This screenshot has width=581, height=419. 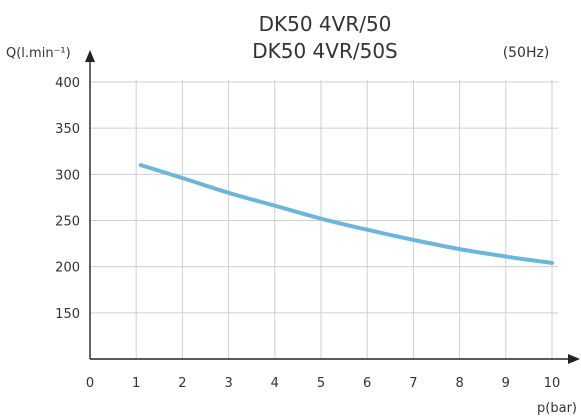 I want to click on x-axis-label: p(bar), so click(x=557, y=408).